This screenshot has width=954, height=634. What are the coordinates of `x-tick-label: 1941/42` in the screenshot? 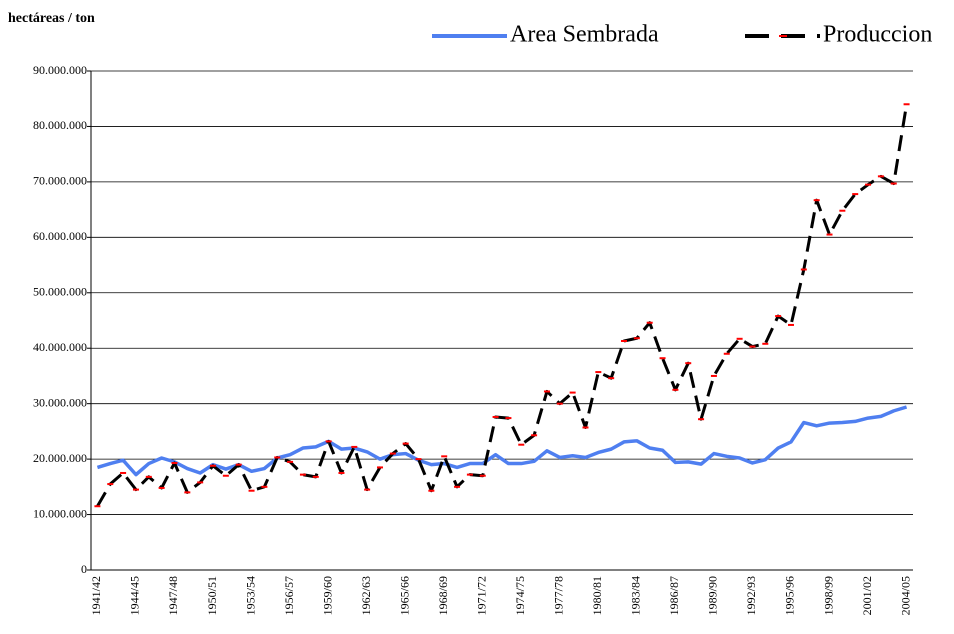 It's located at (96, 595).